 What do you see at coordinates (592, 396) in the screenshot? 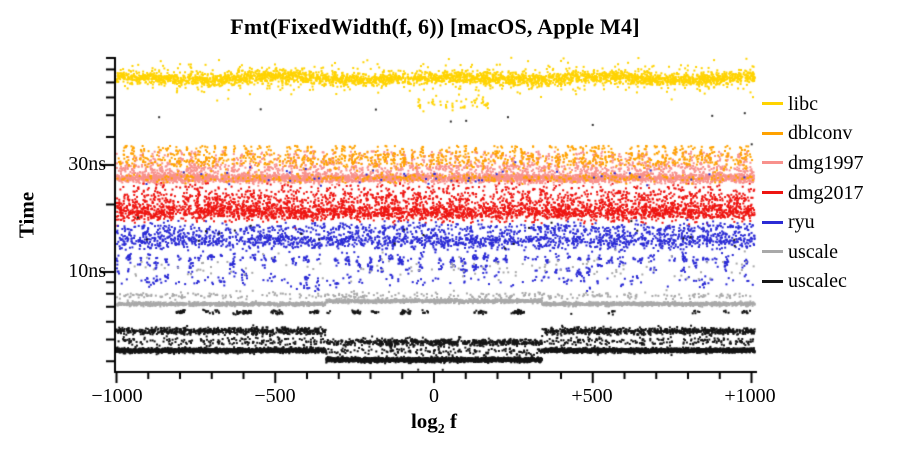
I see `x-tick-label: +500` at bounding box center [592, 396].